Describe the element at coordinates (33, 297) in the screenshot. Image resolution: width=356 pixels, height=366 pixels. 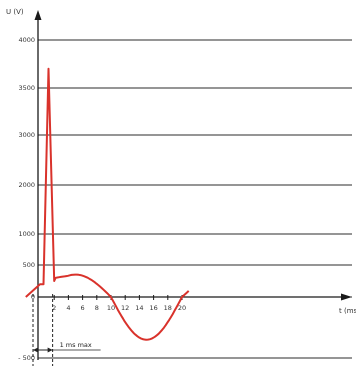
I see `y-tick-label: 0` at that location.